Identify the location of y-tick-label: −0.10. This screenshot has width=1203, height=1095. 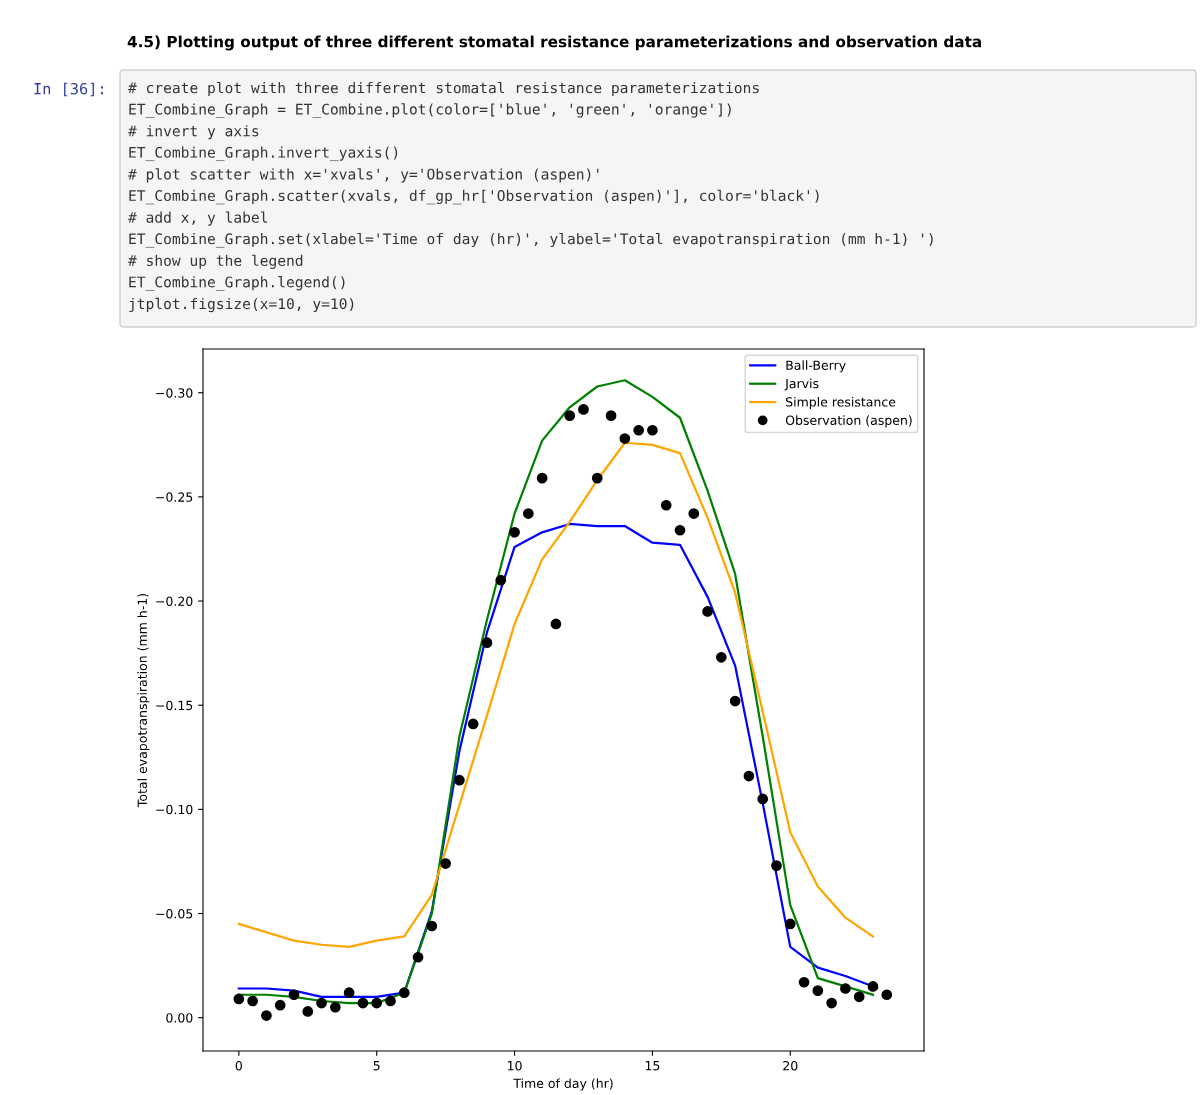
(174, 809).